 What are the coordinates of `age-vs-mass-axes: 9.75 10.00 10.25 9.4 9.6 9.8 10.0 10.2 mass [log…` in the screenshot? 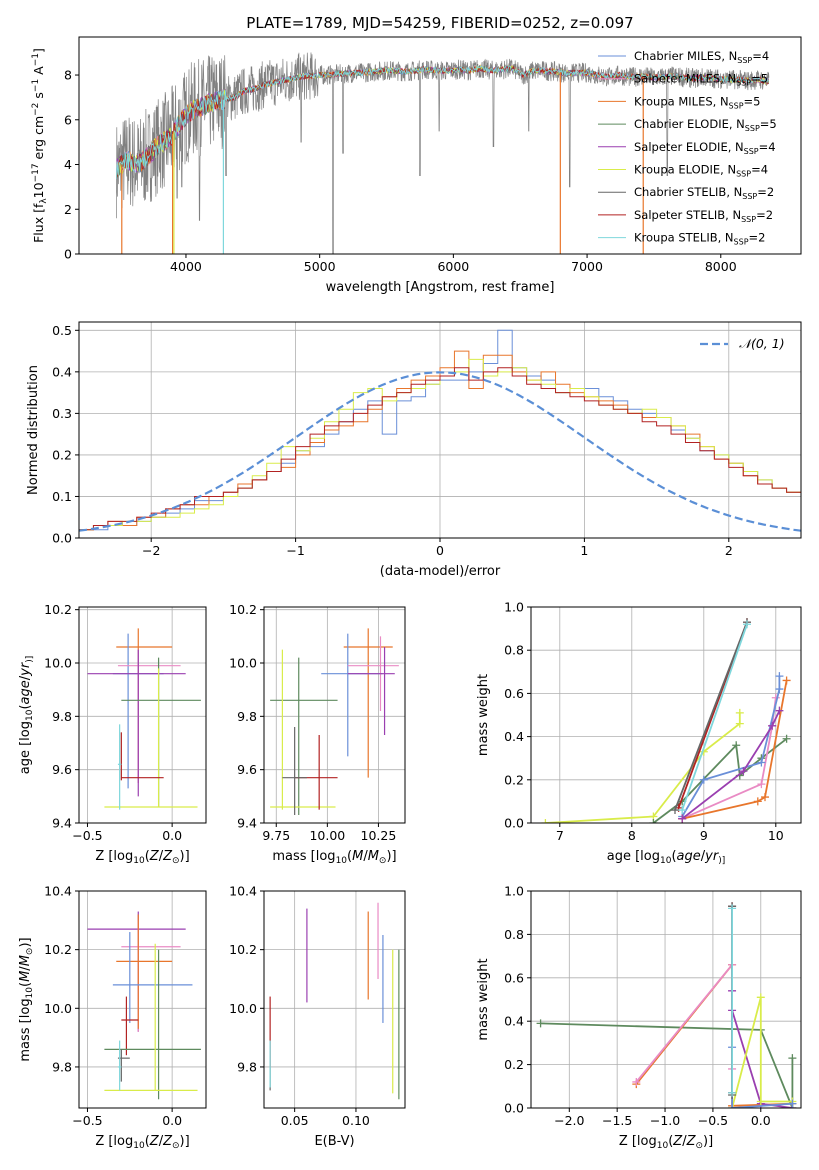 It's located at (317, 734).